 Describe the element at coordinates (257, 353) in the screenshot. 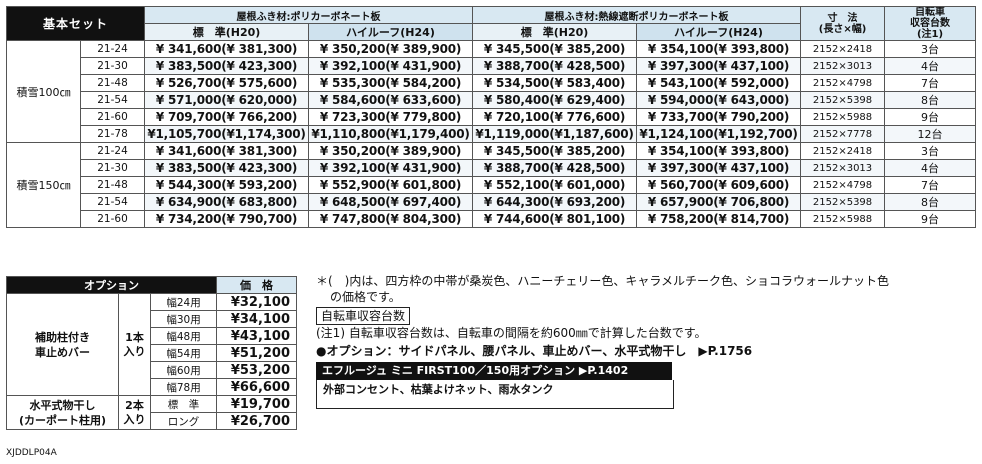

I see `option-price: ¥51,200` at that location.